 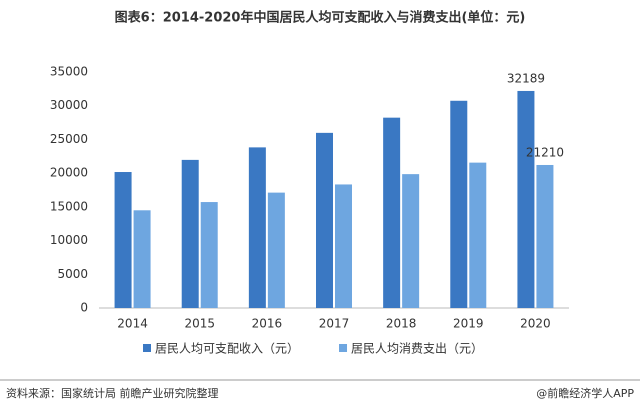 I want to click on data-label: 32189, so click(x=526, y=78).